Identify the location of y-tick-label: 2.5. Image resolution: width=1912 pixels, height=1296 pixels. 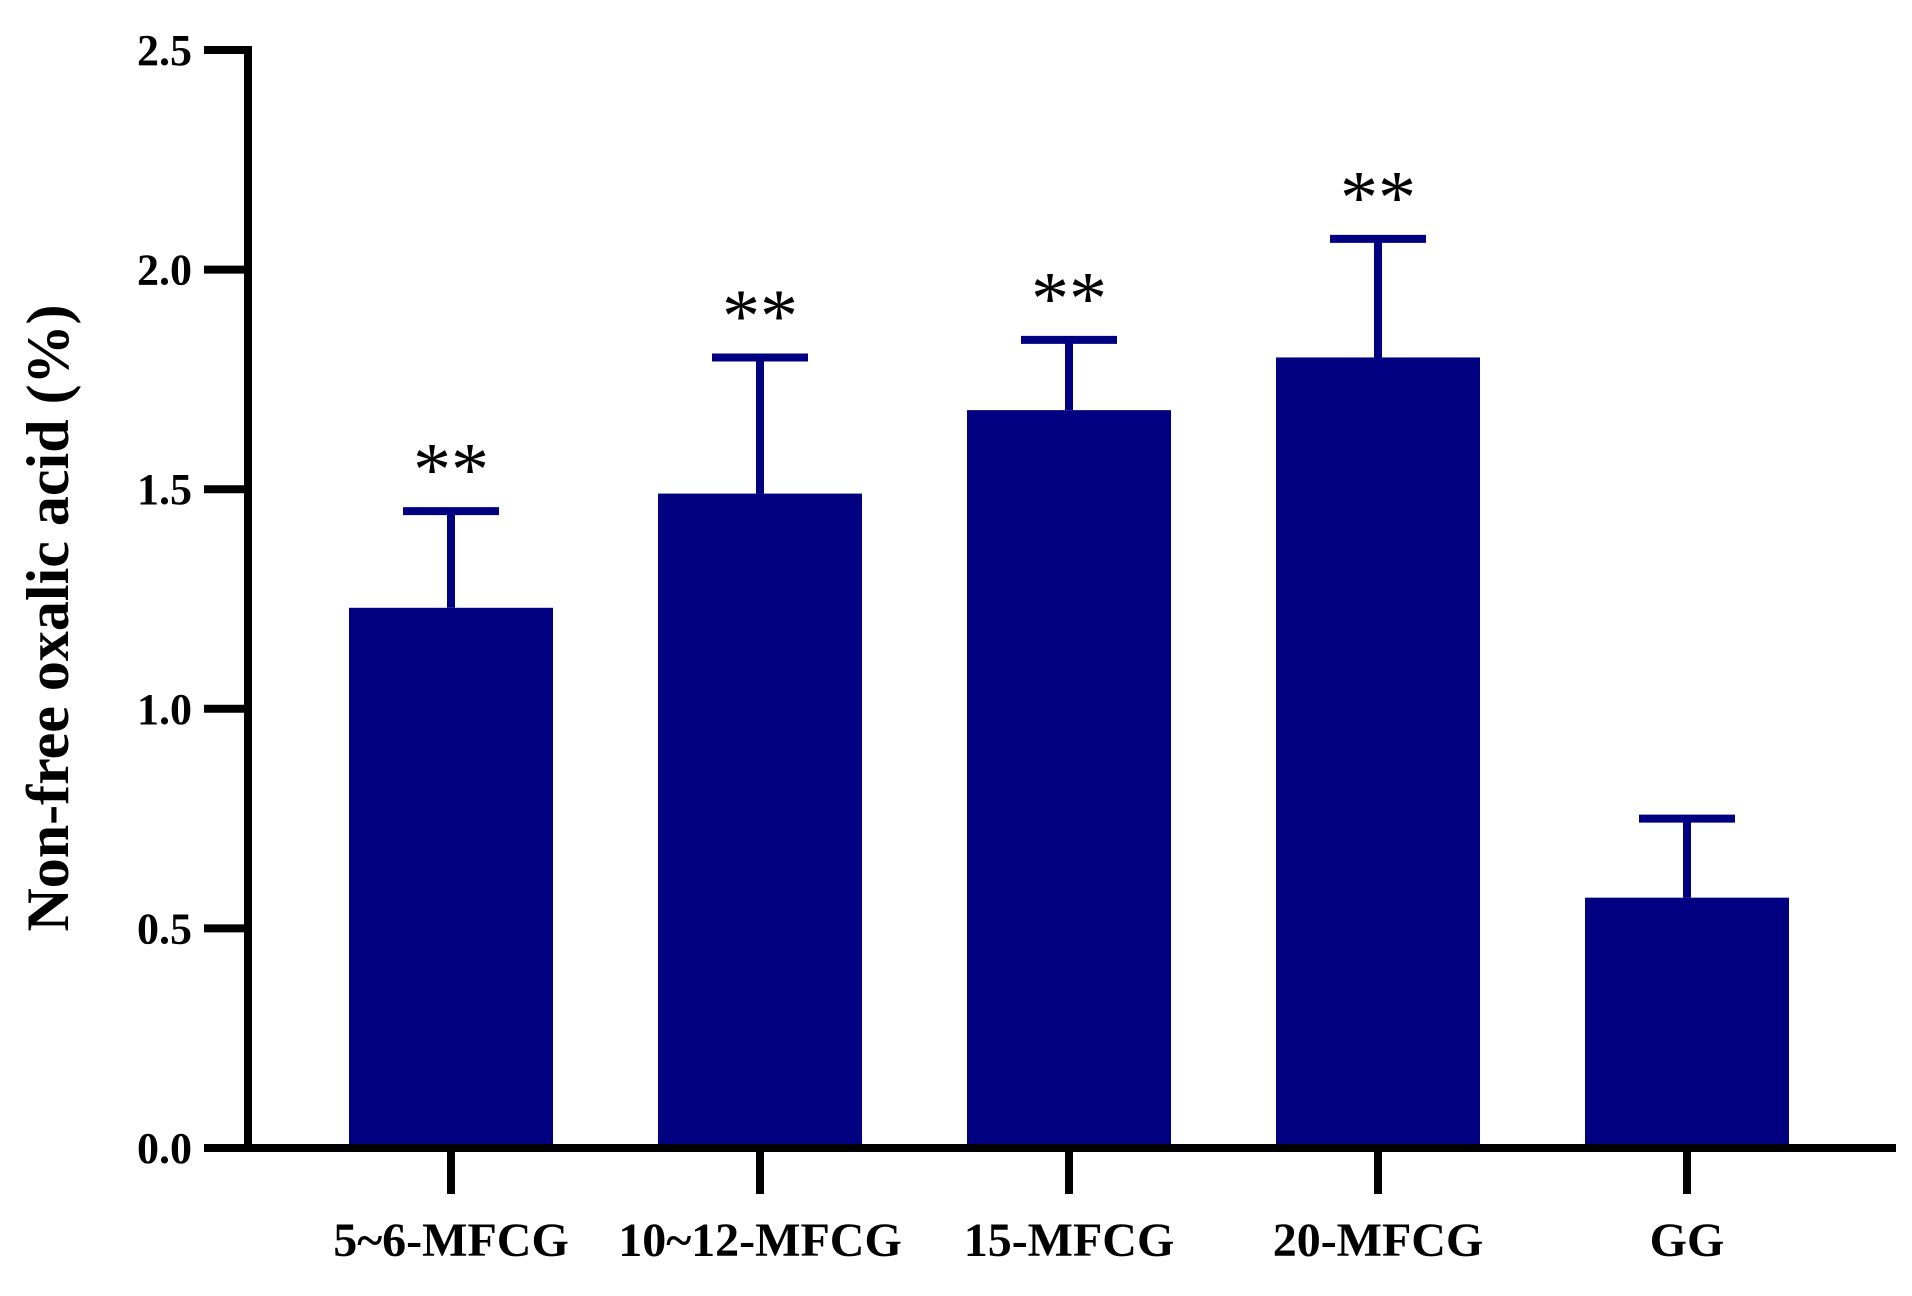
(164, 50).